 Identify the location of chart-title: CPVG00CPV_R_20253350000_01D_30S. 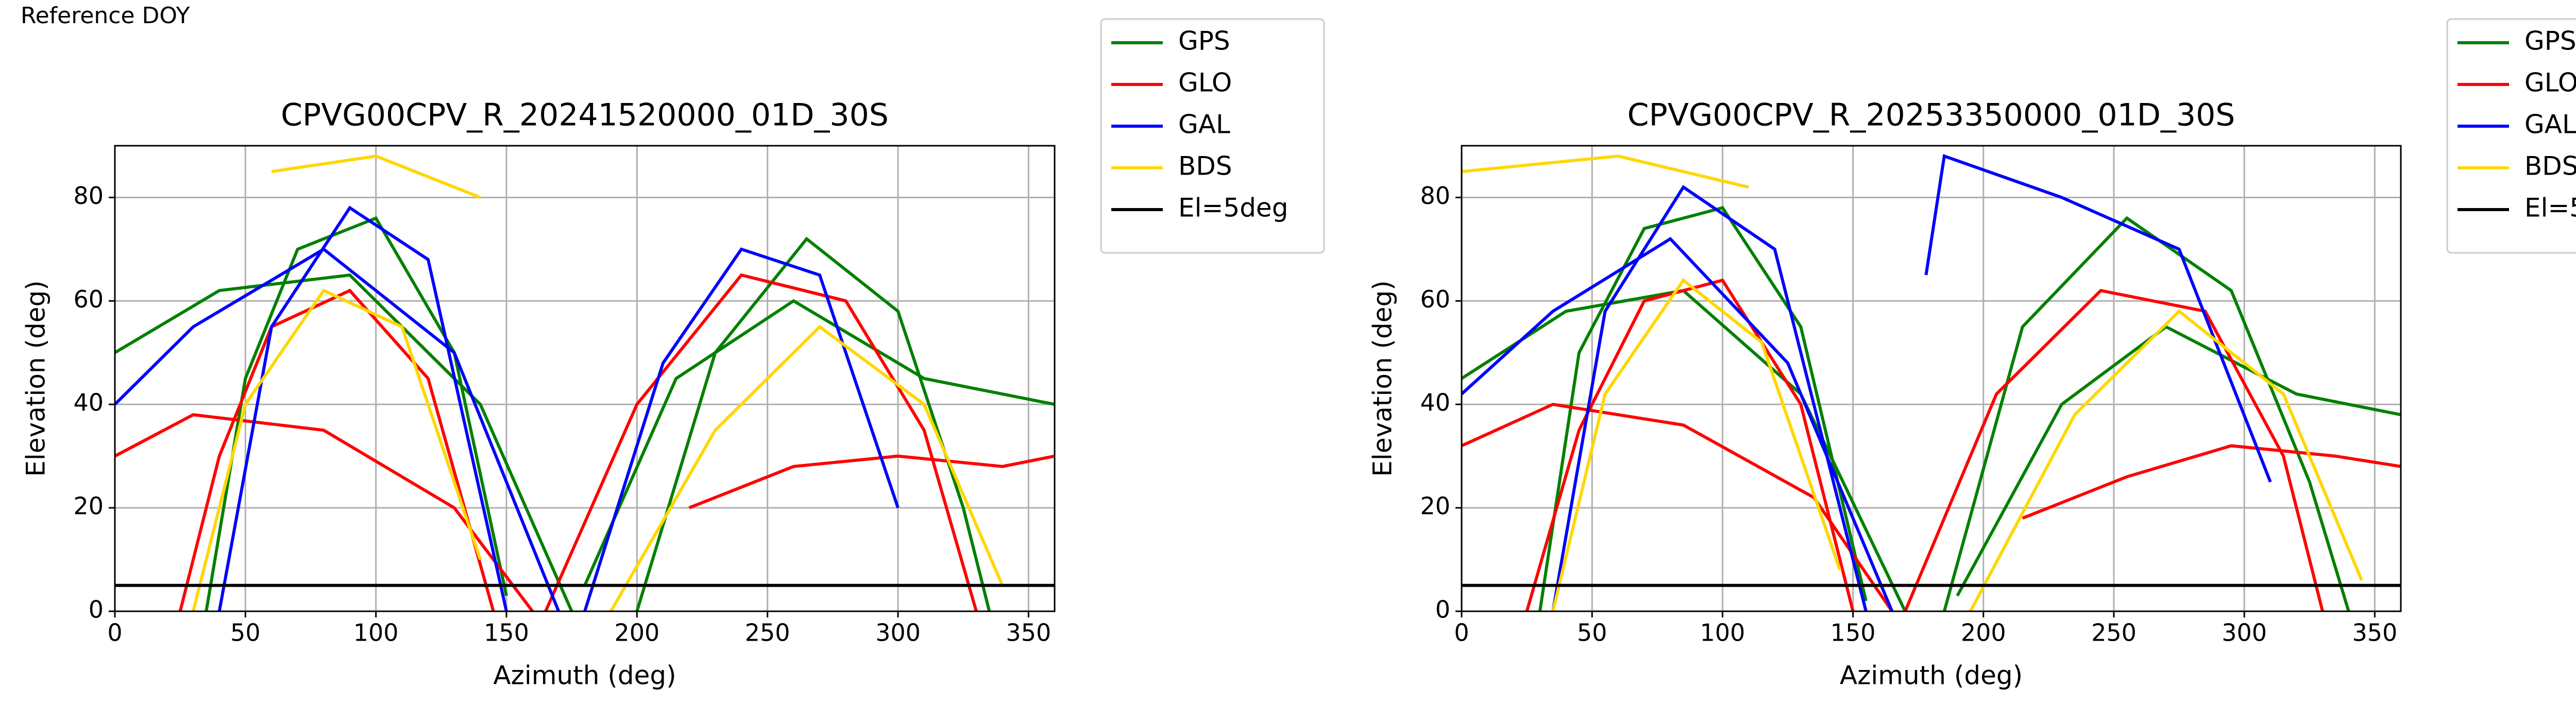
(1931, 115).